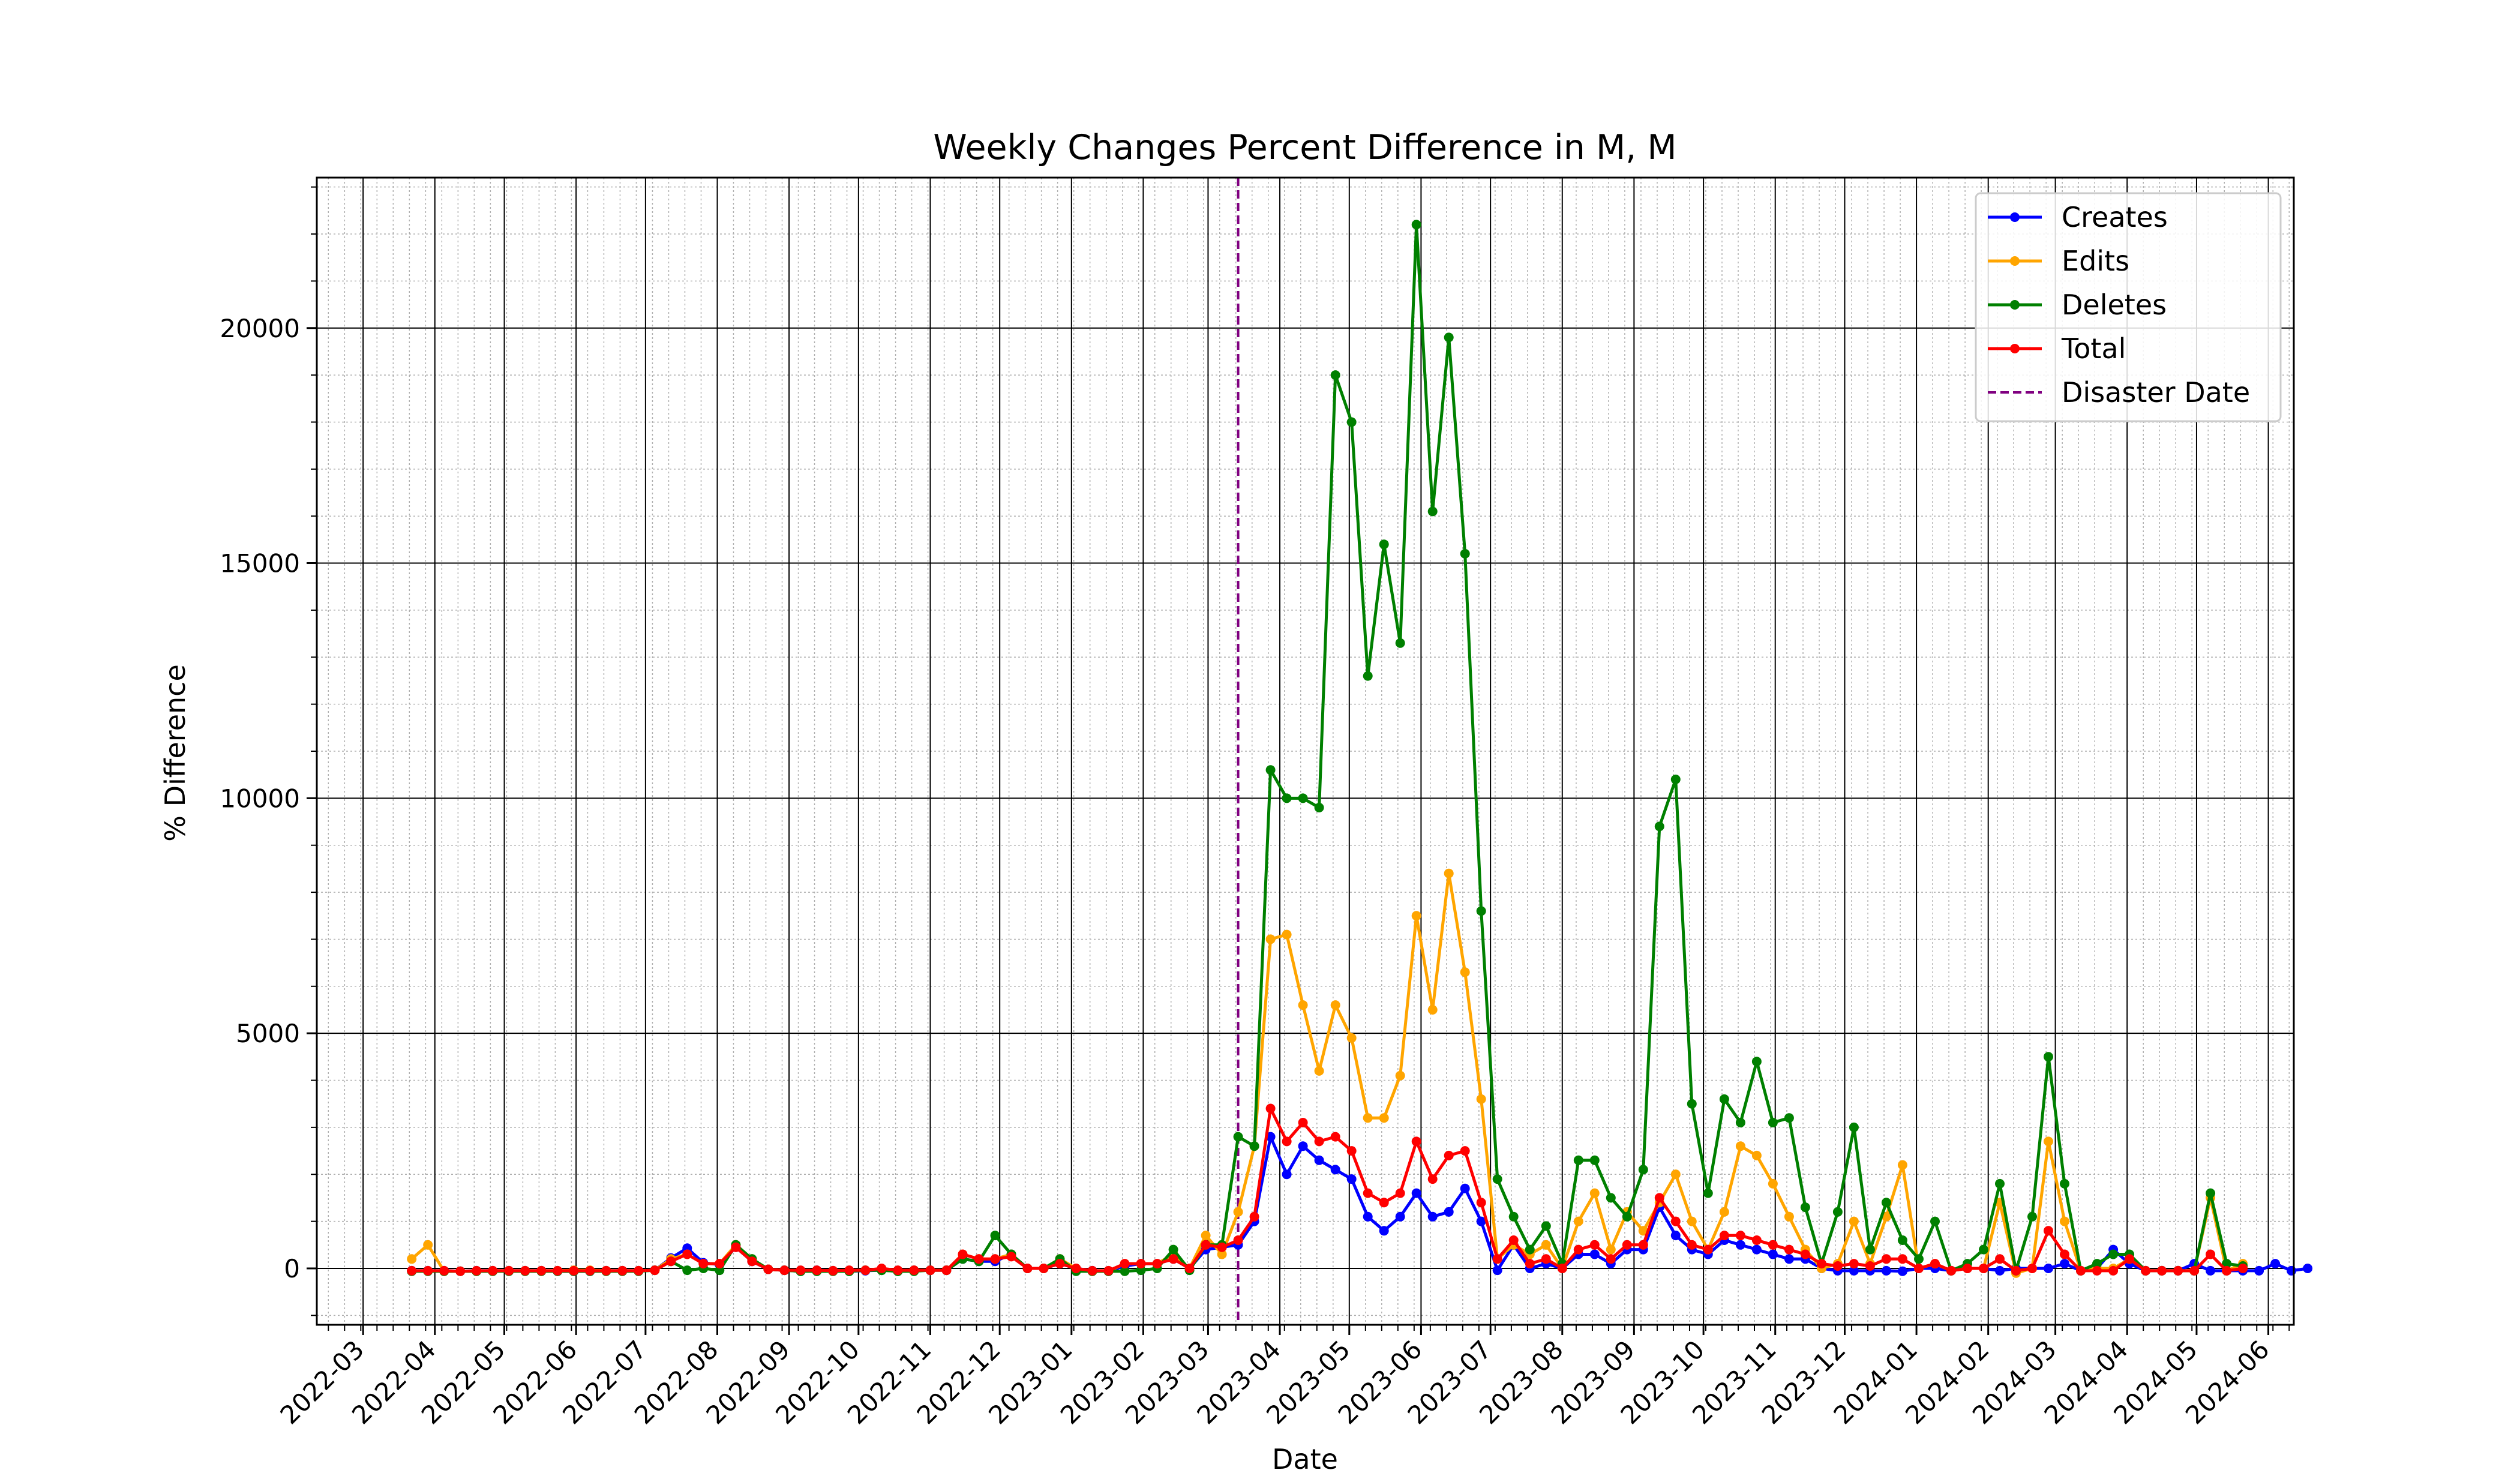 The width and height of the screenshot is (2520, 1470). I want to click on series-creates, so click(1360, 1204).